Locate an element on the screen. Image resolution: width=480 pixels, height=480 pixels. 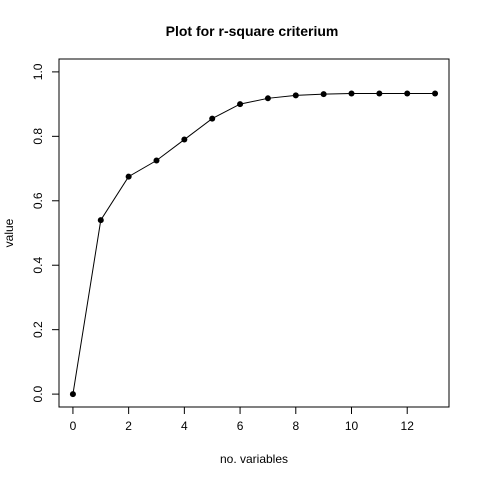
x-tick-label: 4 is located at coordinates (184, 426).